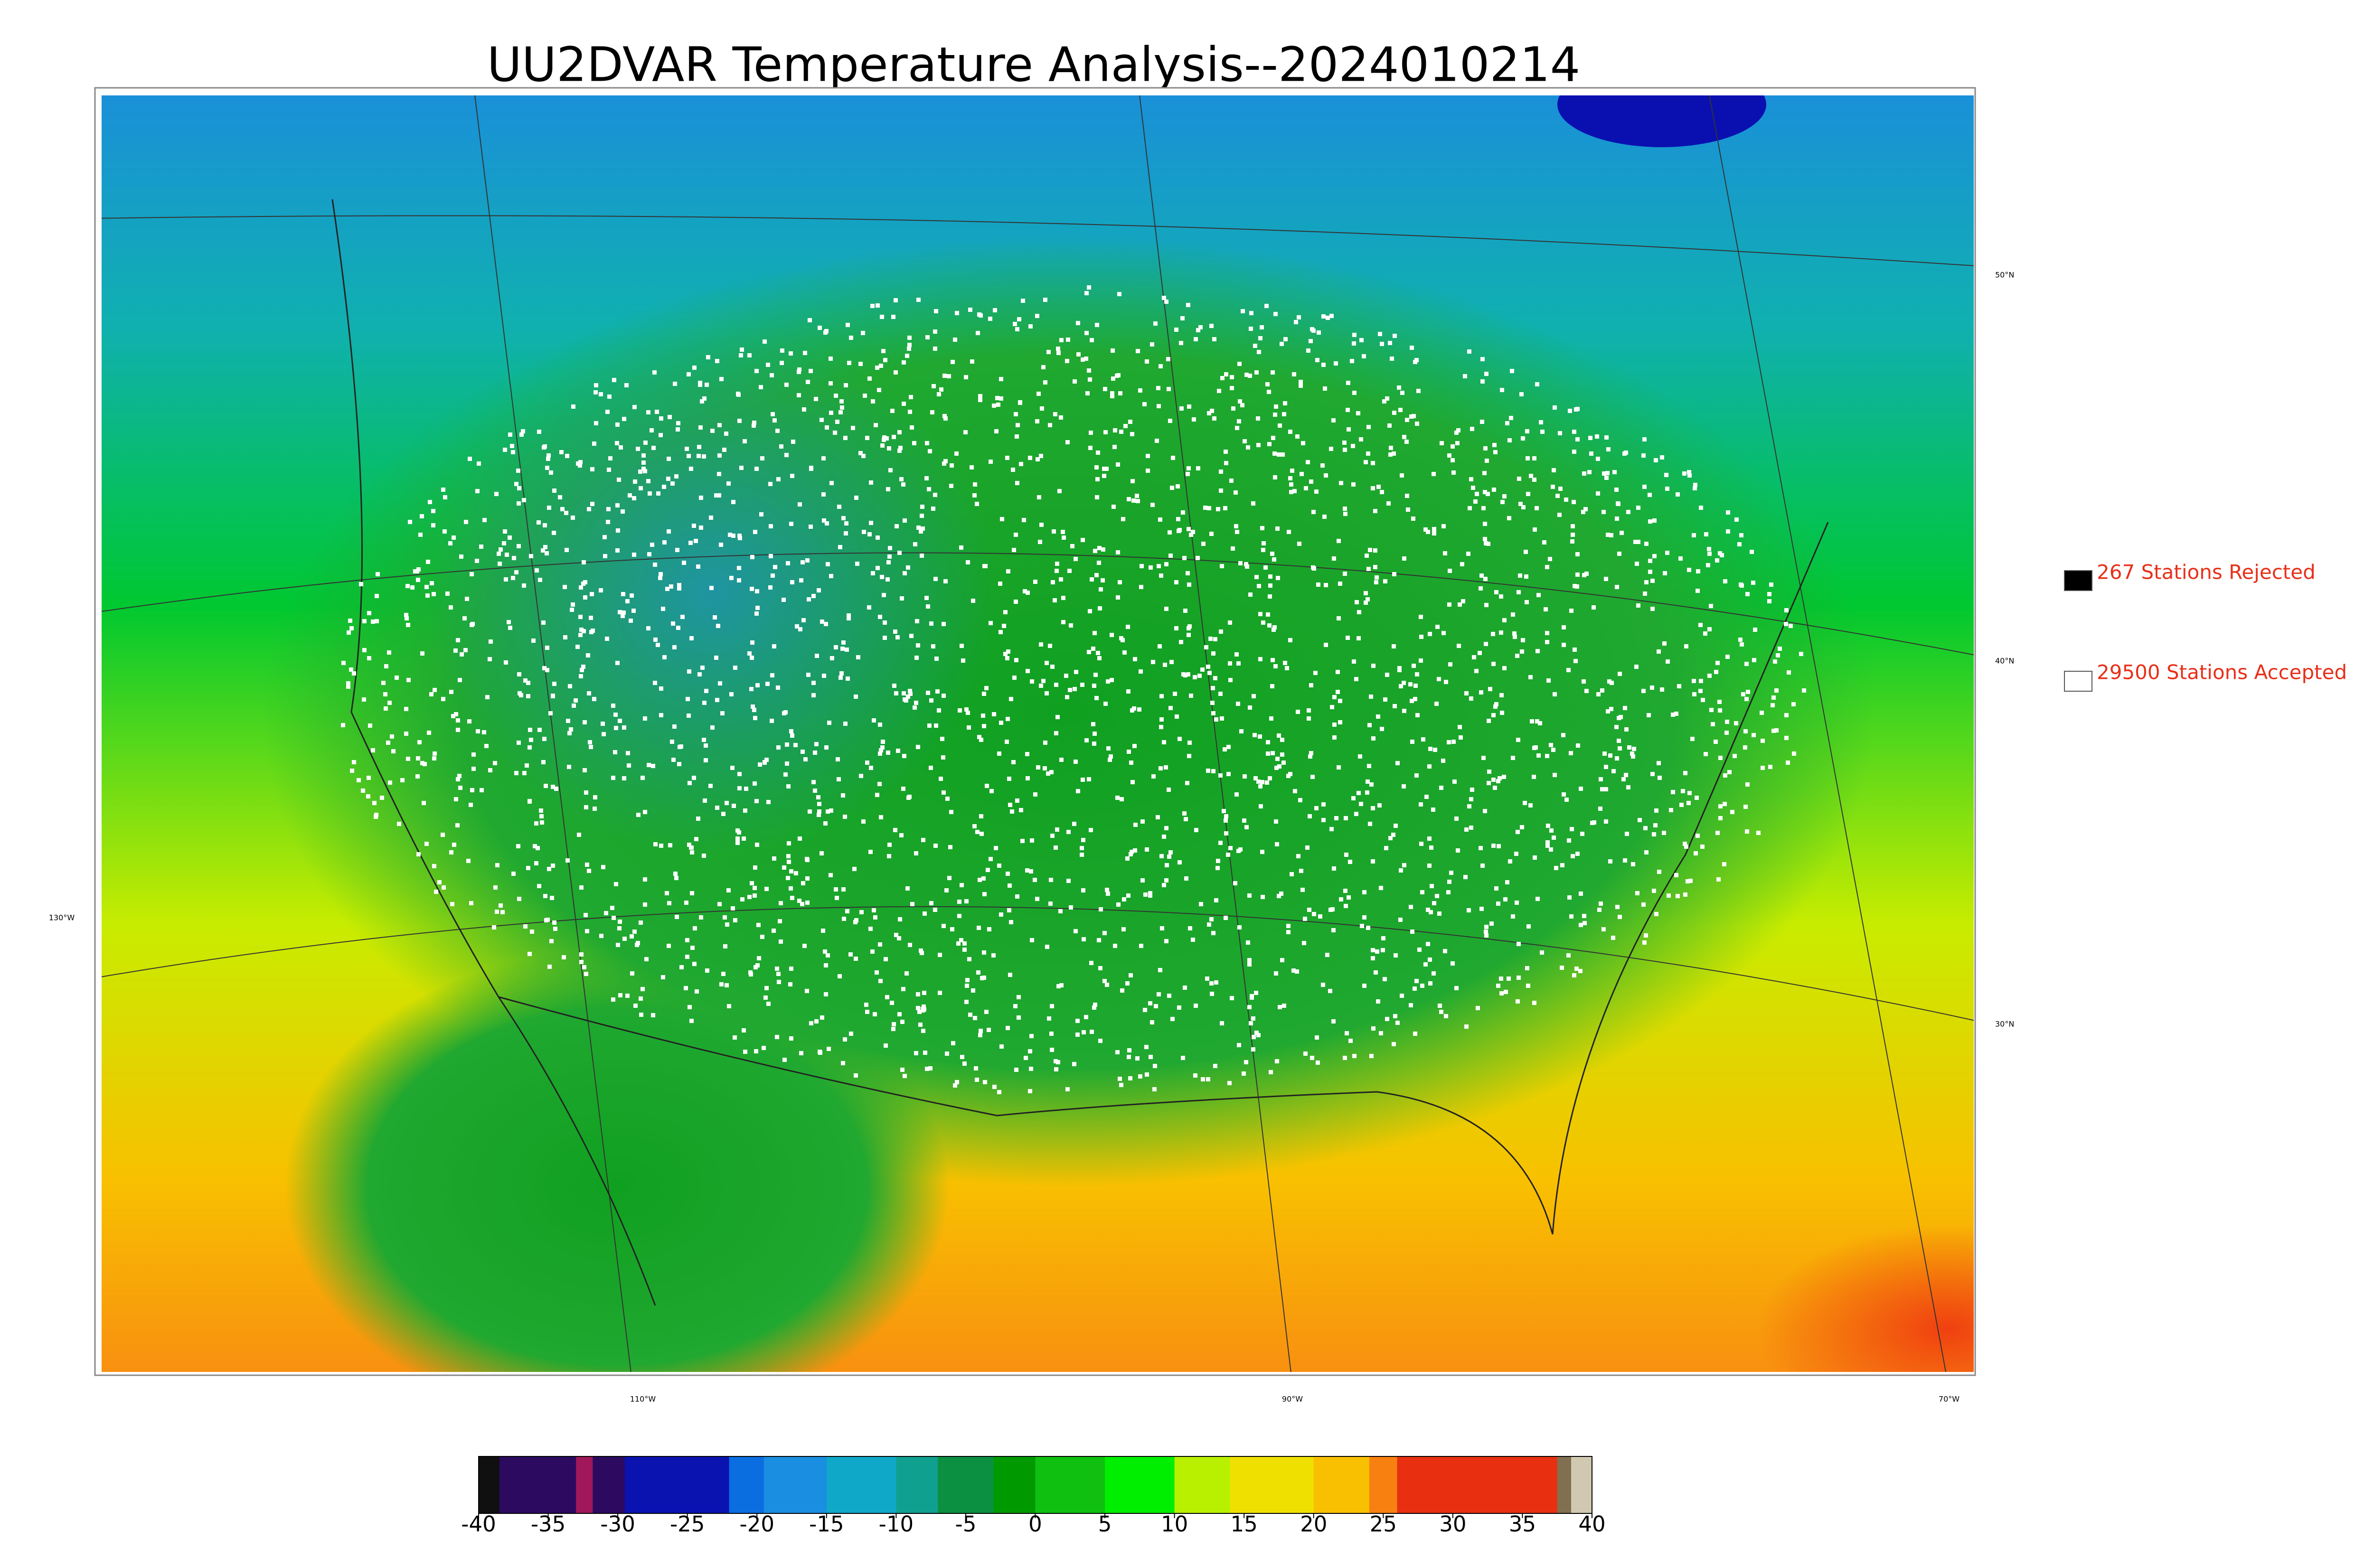 This screenshot has width=2374, height=1568. Describe the element at coordinates (966, 1525) in the screenshot. I see `colorbar-tick-label: -5` at that location.